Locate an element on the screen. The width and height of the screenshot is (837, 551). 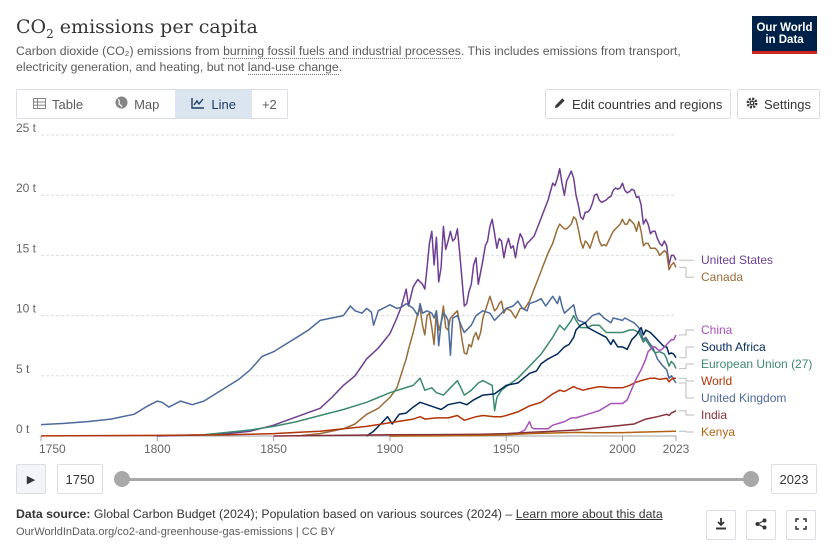
y-tick-label: 5 t is located at coordinates (23, 369).